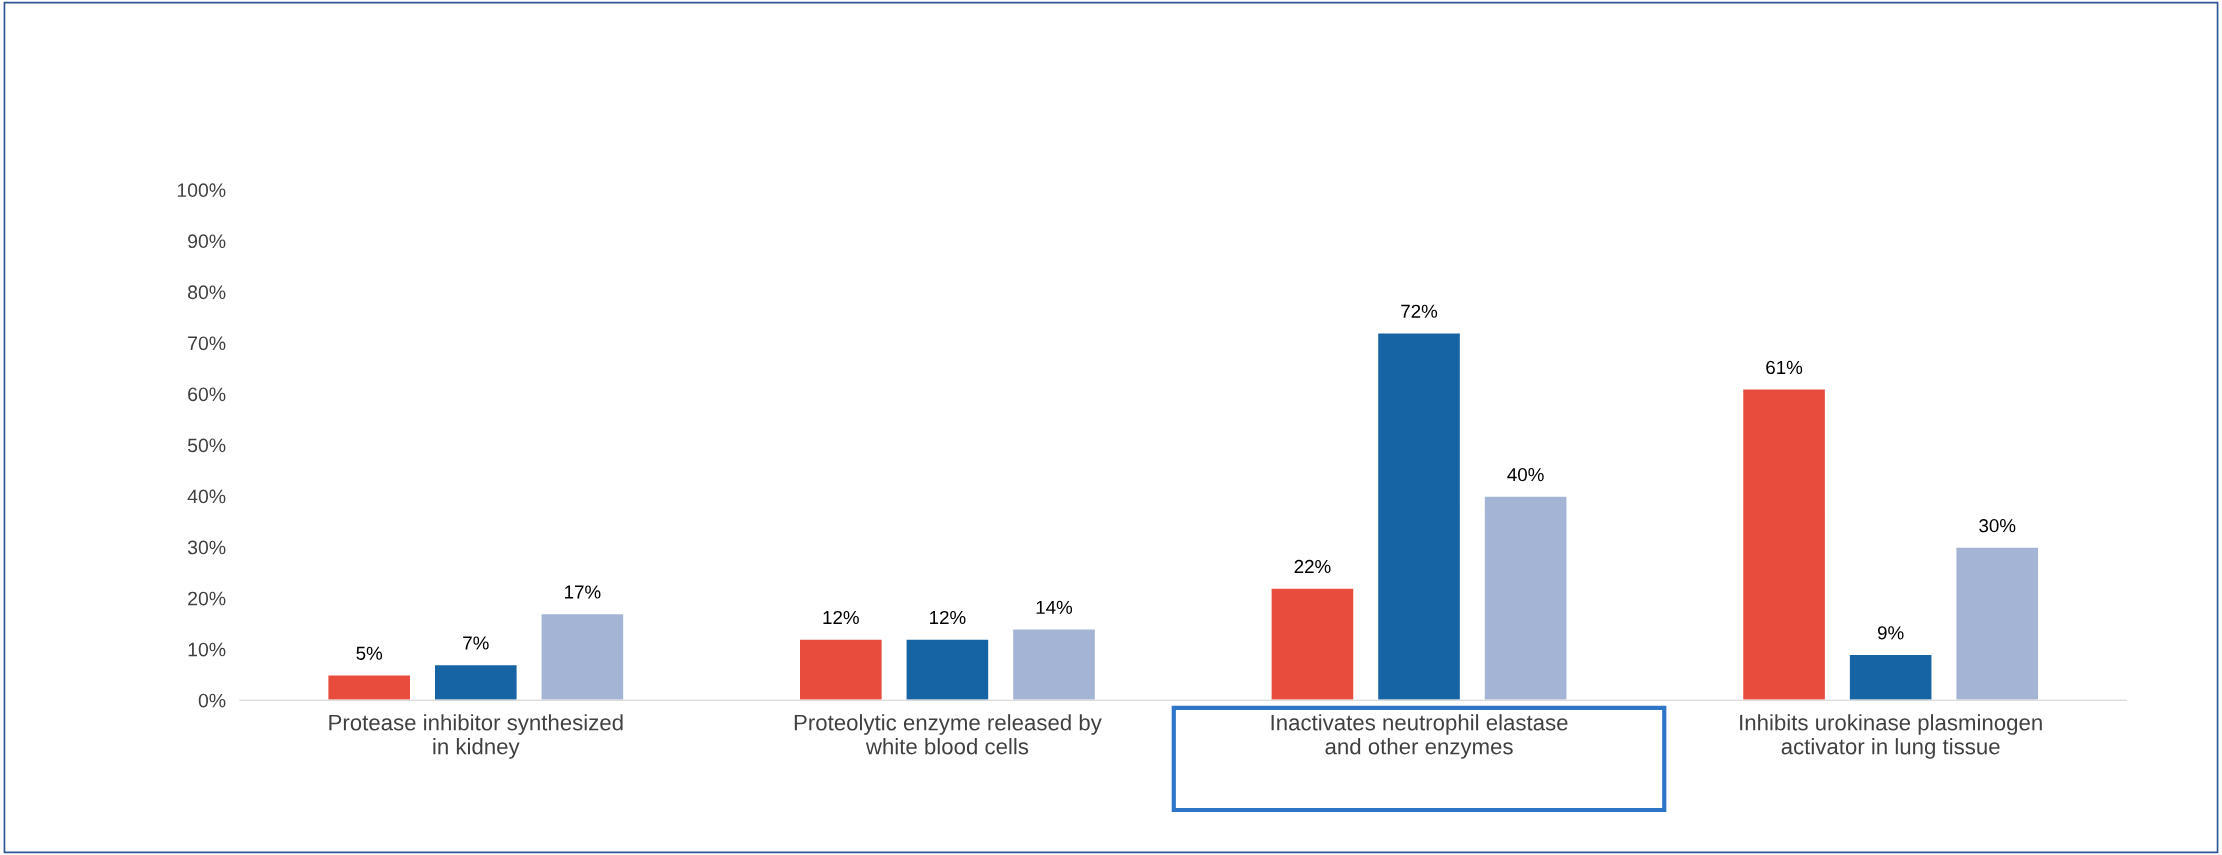 Image resolution: width=2222 pixels, height=855 pixels. Describe the element at coordinates (948, 734) in the screenshot. I see `x-tick-label: Proteolytic enzyme released by white blood cells` at that location.